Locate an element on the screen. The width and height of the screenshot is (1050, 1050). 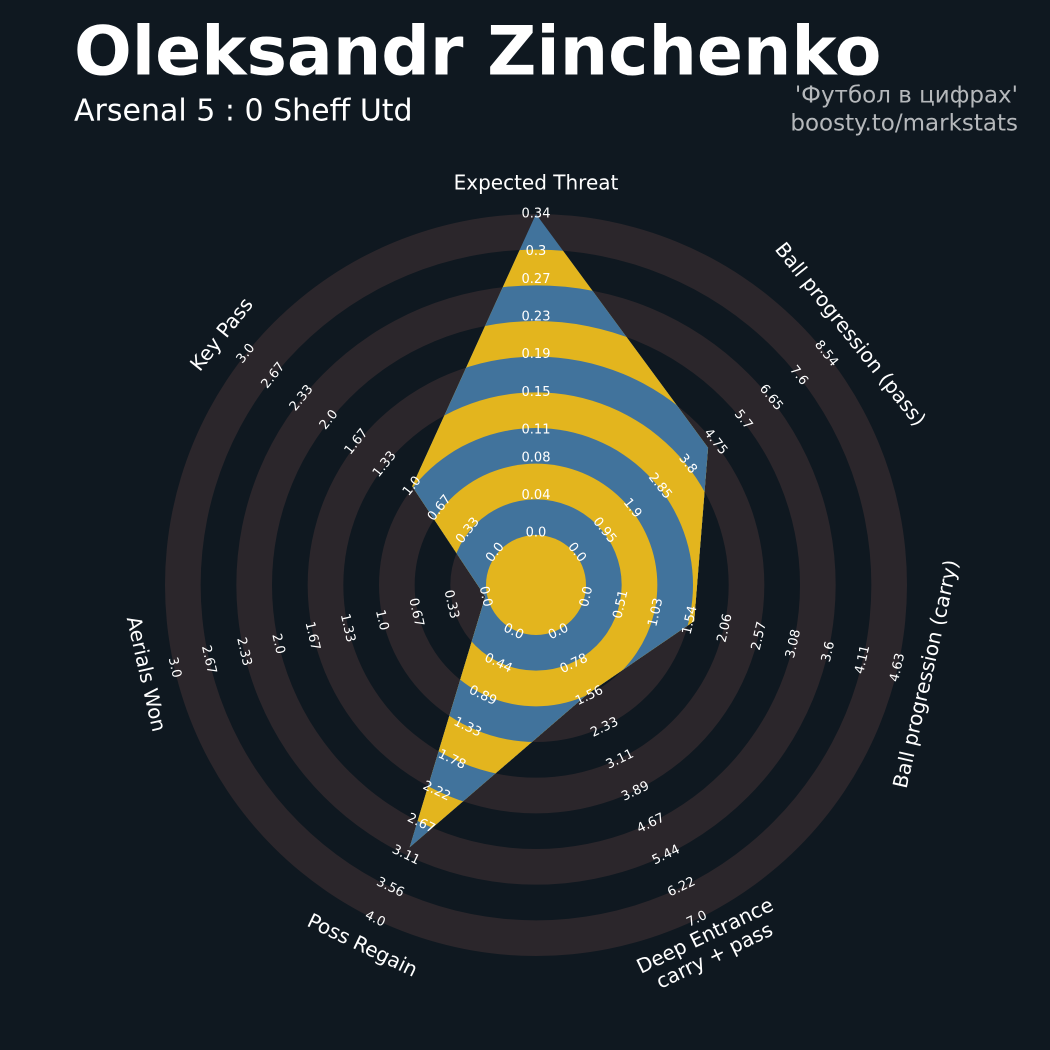
tick-label: 0.34 is located at coordinates (536, 214).